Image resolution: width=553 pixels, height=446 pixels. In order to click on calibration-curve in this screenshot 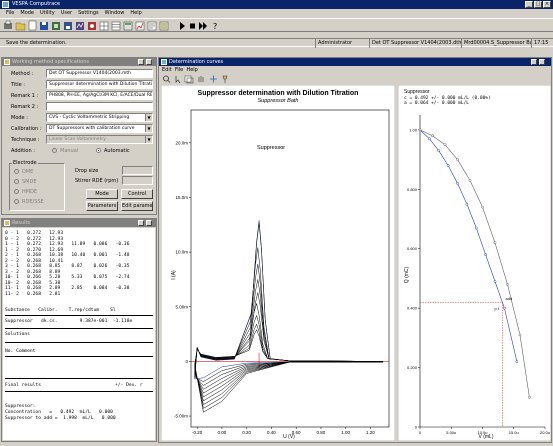, I will do `click(474, 263)`.